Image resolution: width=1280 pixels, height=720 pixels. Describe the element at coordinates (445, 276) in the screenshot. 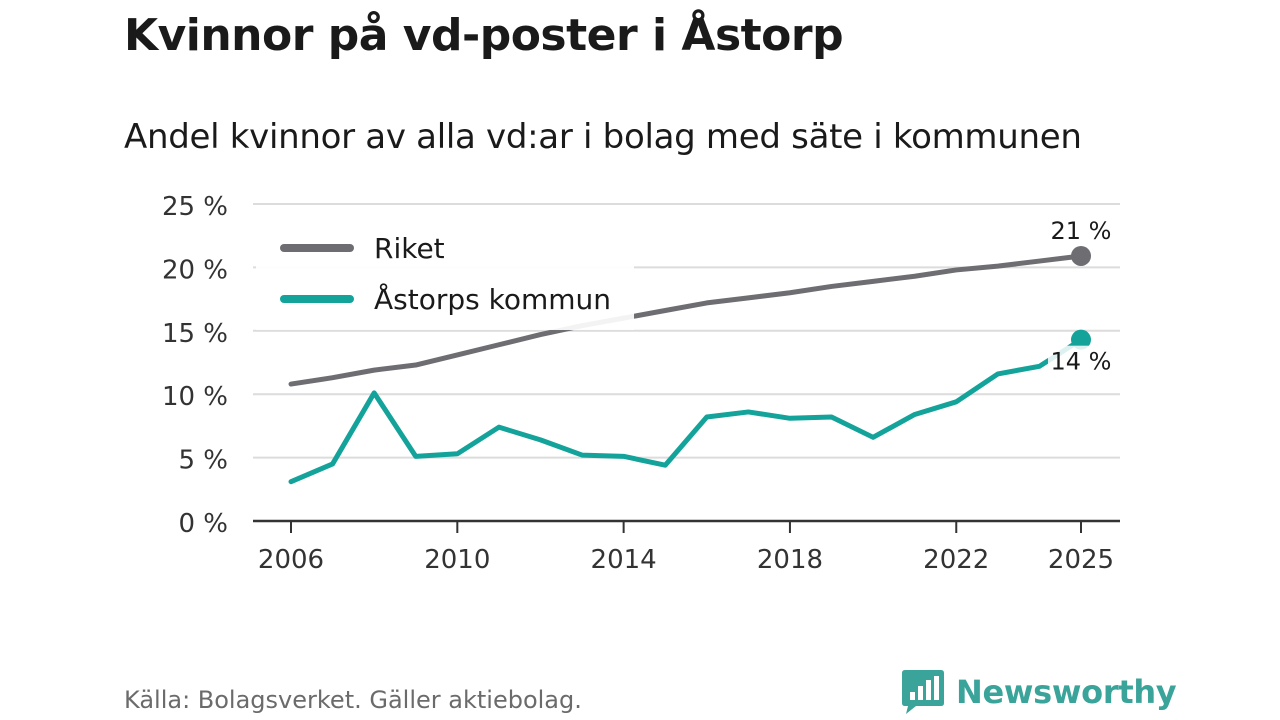

I see `legend-background` at that location.